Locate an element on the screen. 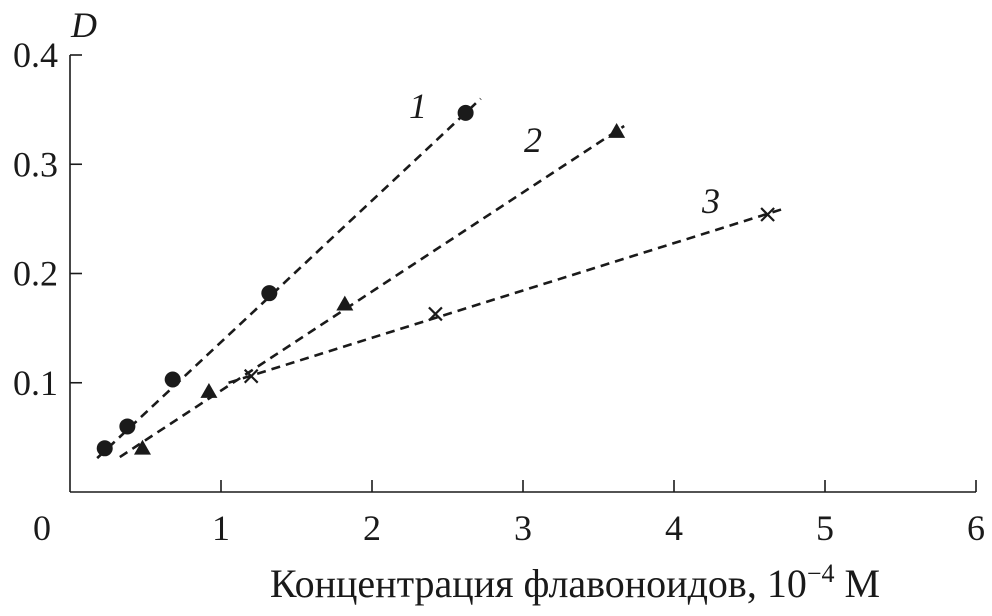 This screenshot has height=616, width=992. x-axis-title-exponent: −4 is located at coordinates (821, 573).